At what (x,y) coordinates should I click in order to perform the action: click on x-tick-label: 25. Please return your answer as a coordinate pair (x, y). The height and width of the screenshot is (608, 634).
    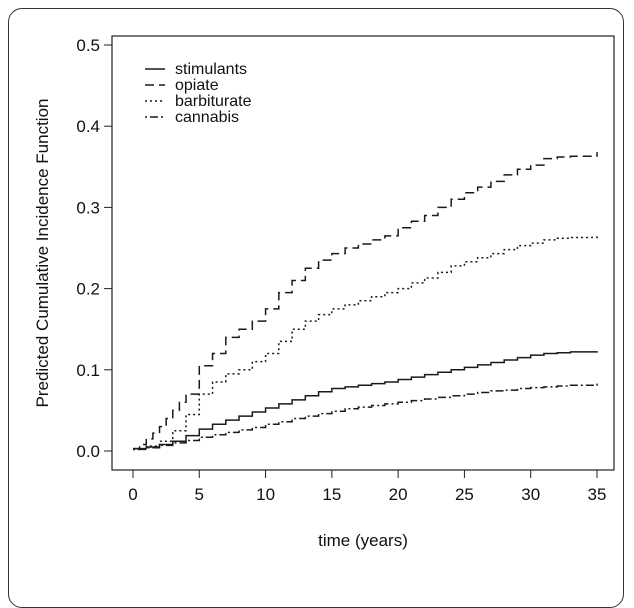
    Looking at the image, I should click on (464, 494).